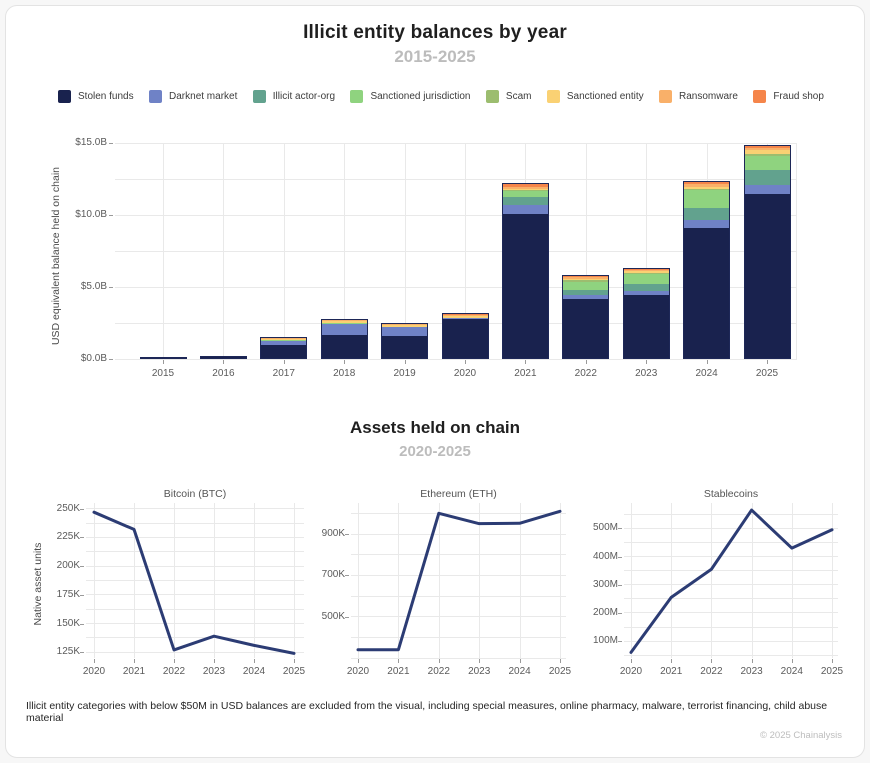 This screenshot has height=763, width=870. Describe the element at coordinates (435, 32) in the screenshot. I see `page-title: Illicit entity balances by year` at that location.